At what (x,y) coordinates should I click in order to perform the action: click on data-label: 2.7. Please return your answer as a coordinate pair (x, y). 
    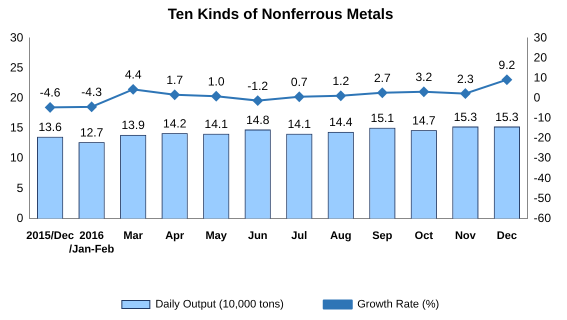
    Looking at the image, I should click on (382, 78).